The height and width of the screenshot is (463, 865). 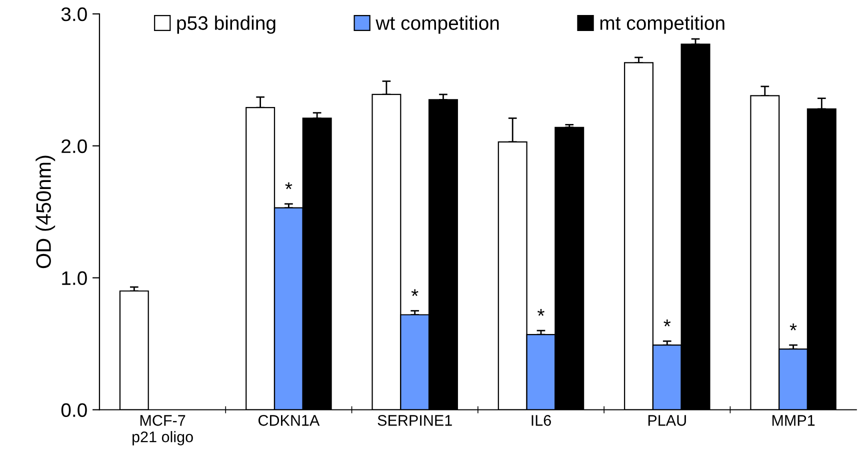 I want to click on x-tick-label: SERPINE1, so click(x=415, y=420).